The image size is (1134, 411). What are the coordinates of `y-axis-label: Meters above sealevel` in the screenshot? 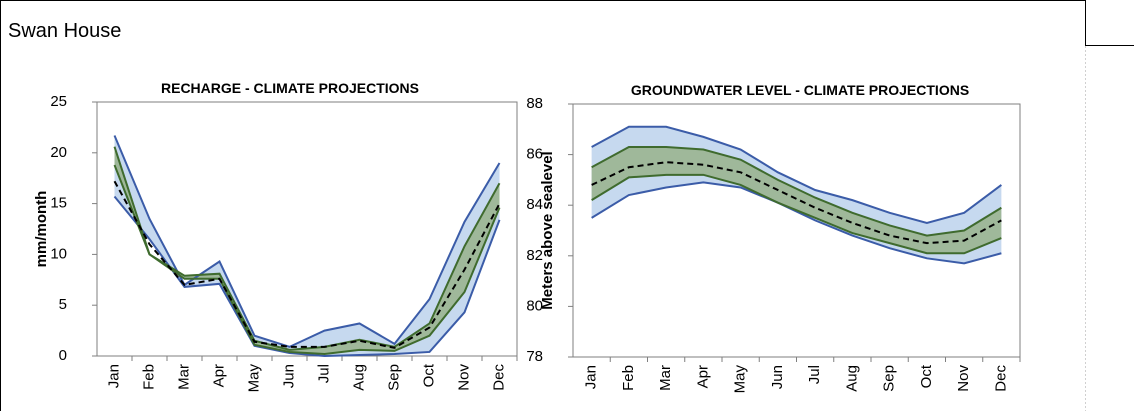 It's located at (547, 230).